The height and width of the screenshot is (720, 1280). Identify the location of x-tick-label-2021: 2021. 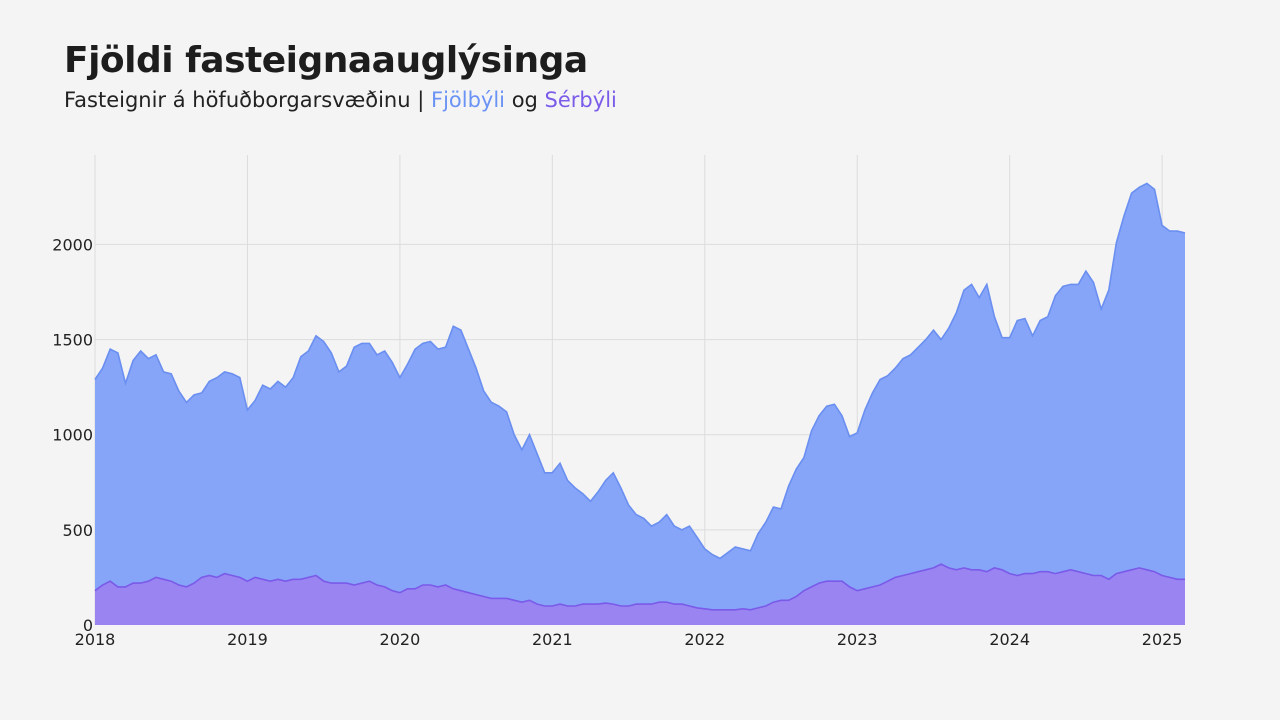
(552, 639).